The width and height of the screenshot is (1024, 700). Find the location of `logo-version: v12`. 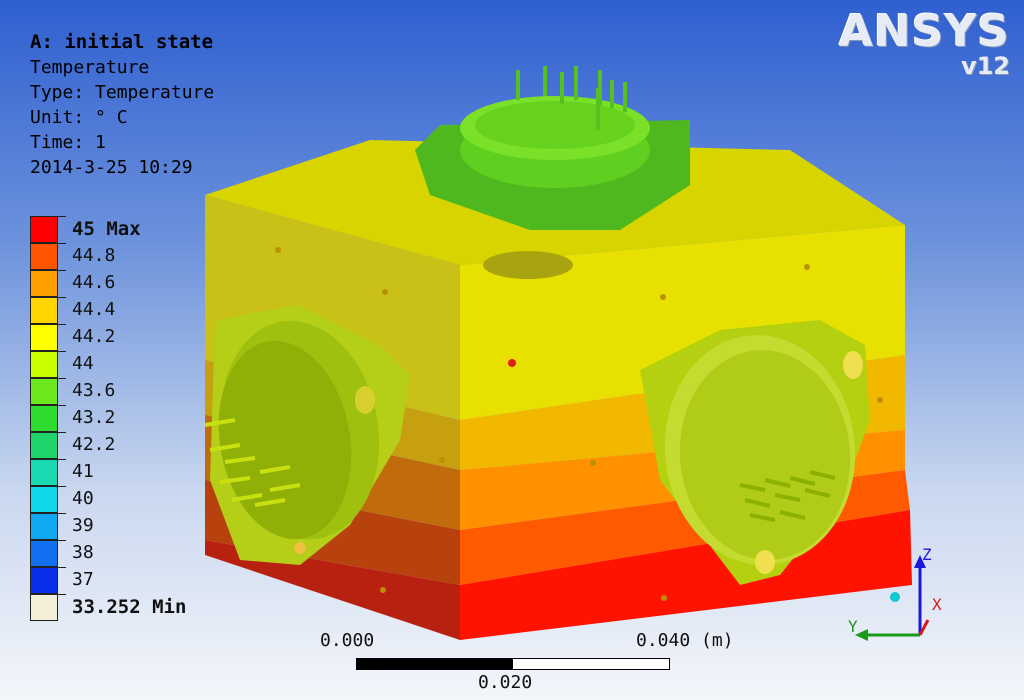

logo-version: v12 is located at coordinates (985, 66).